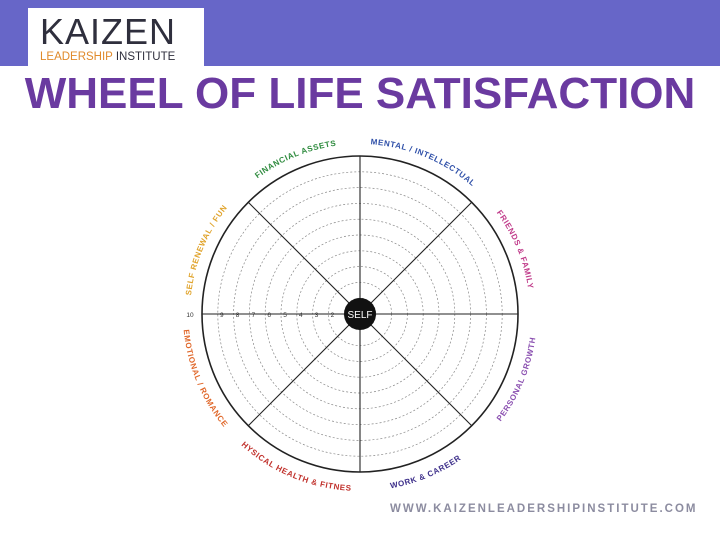 The width and height of the screenshot is (720, 540). I want to click on segment-label: MENTAL / INTELLECTUAL, so click(423, 162).